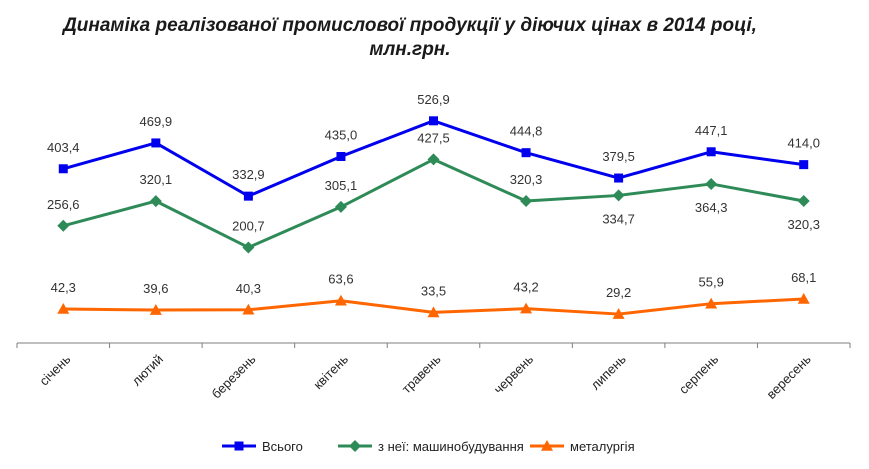 The height and width of the screenshot is (469, 869). I want to click on x-tick-label: лютий, so click(147, 370).